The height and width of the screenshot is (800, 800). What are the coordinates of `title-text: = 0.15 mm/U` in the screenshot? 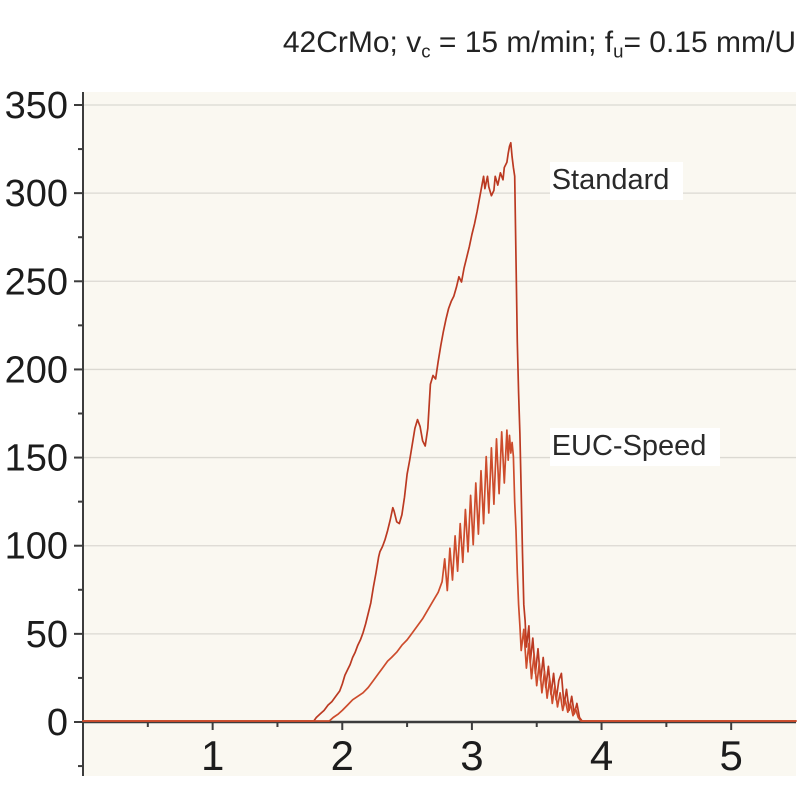 It's located at (709, 42).